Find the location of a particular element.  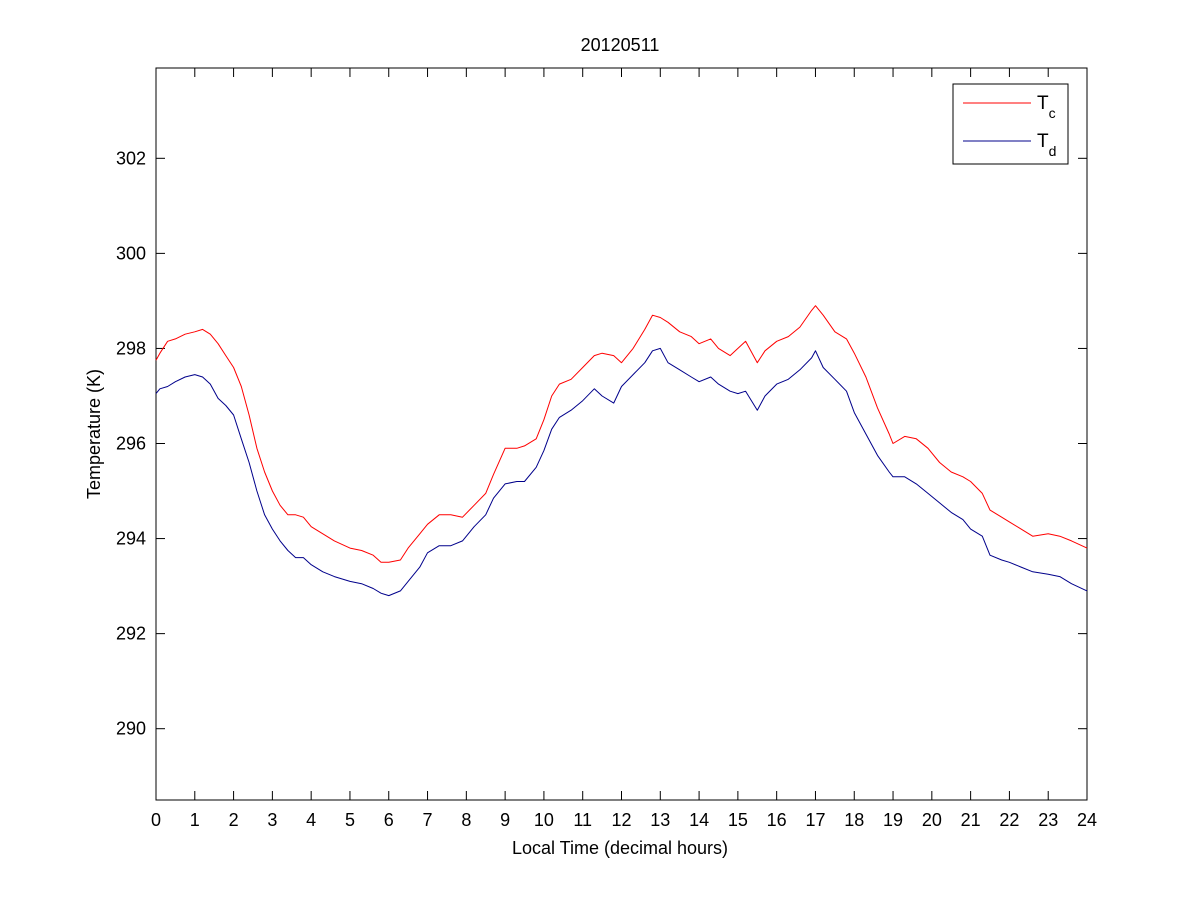

legend-label-c: Tc is located at coordinates (1046, 107).